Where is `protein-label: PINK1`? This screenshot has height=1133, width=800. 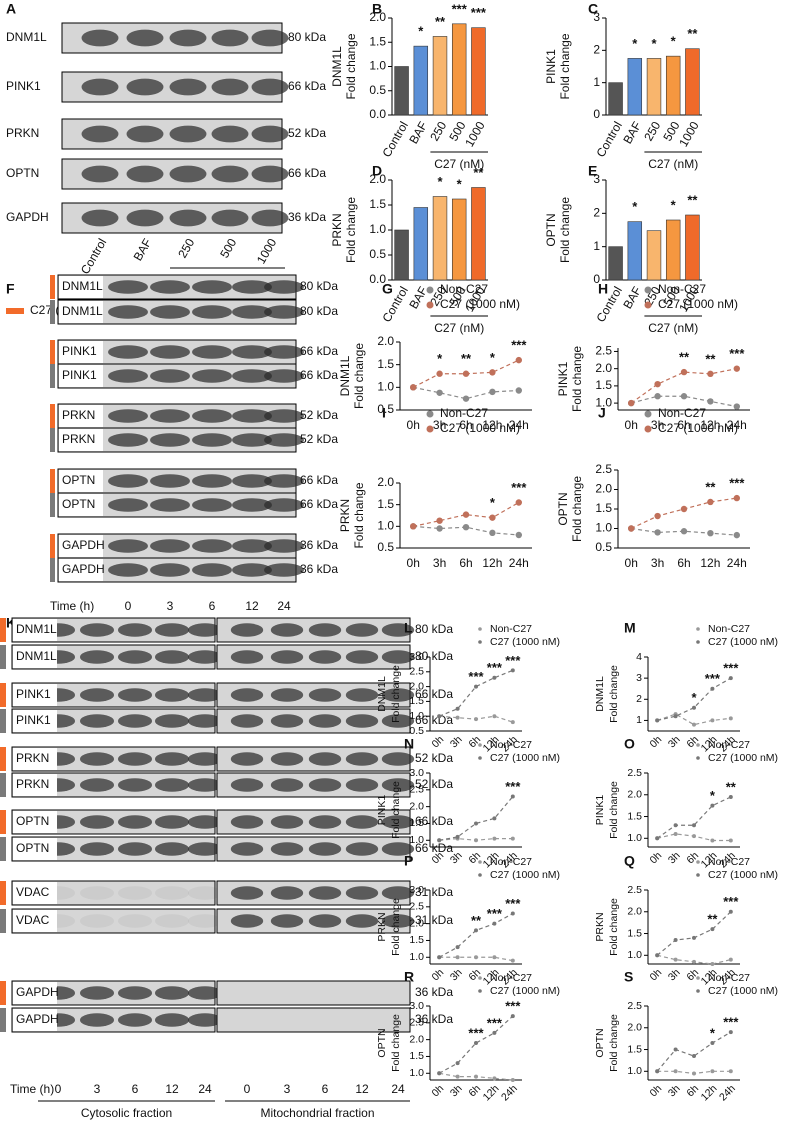
protein-label: PINK1 is located at coordinates (79, 351).